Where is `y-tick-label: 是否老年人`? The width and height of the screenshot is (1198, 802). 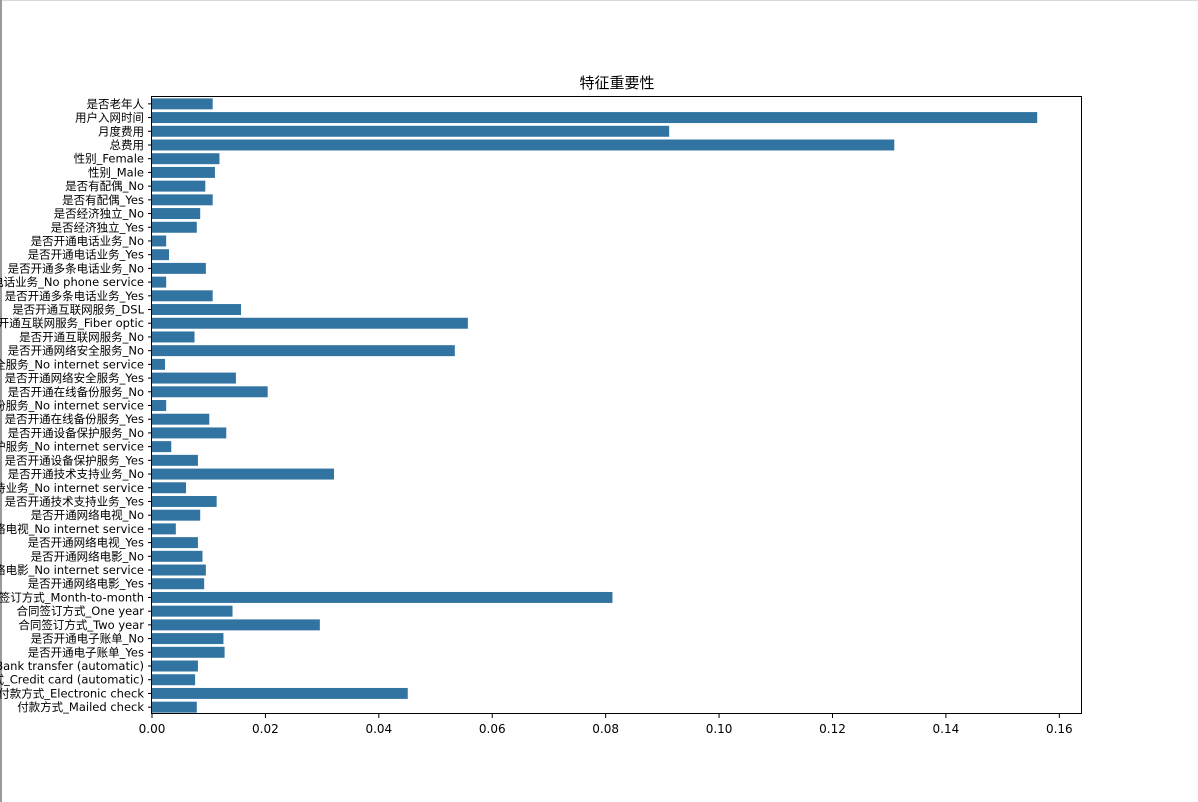 y-tick-label: 是否老年人 is located at coordinates (116, 104).